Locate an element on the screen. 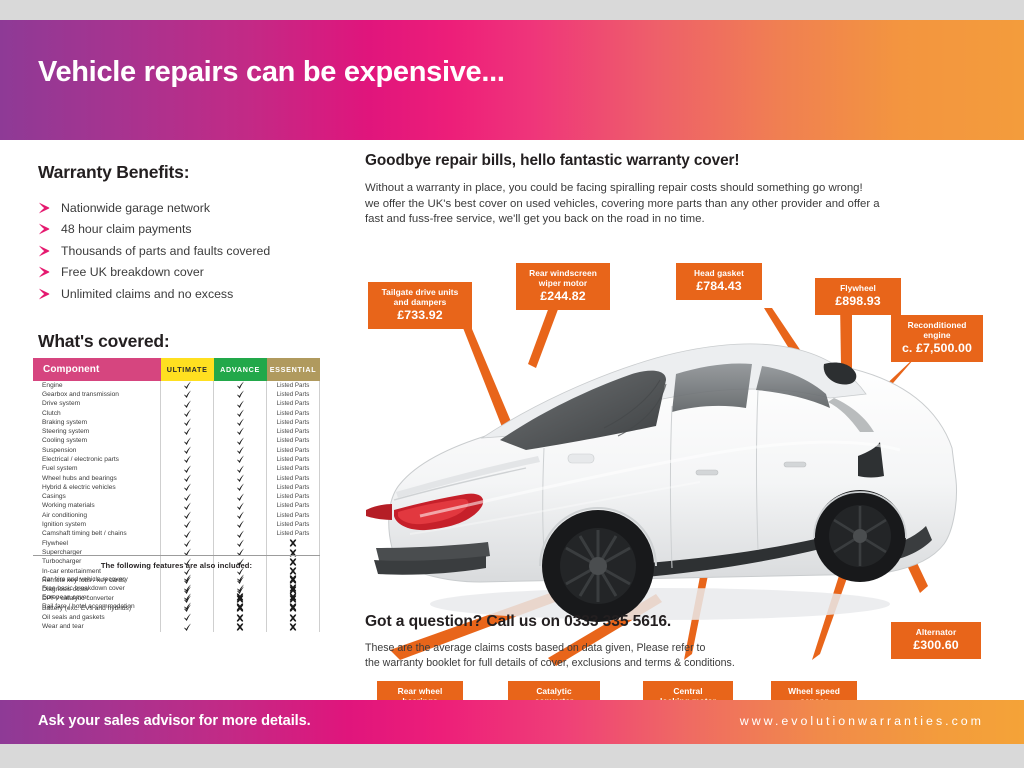 Image resolution: width=1024 pixels, height=768 pixels. extras-spacer-row is located at coordinates (176, 618).